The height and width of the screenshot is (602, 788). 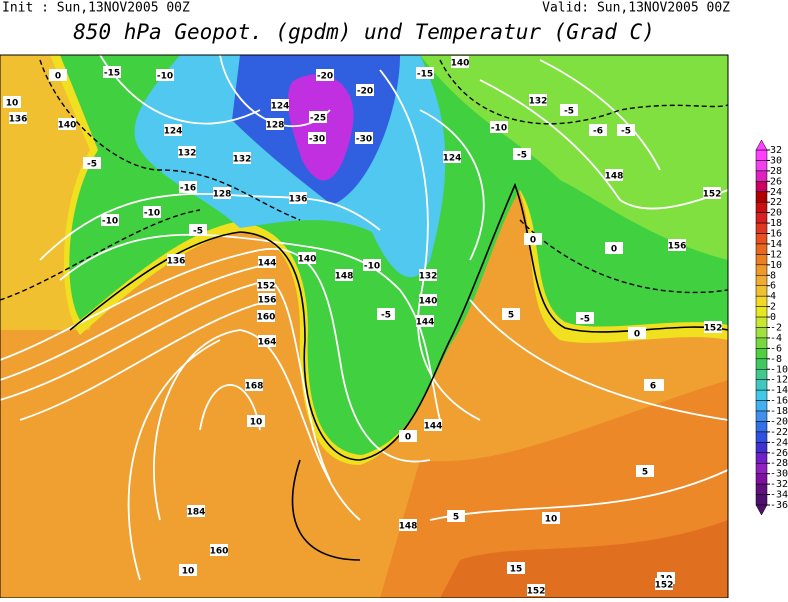 What do you see at coordinates (776, 234) in the screenshot?
I see `colorbar-label: 16` at bounding box center [776, 234].